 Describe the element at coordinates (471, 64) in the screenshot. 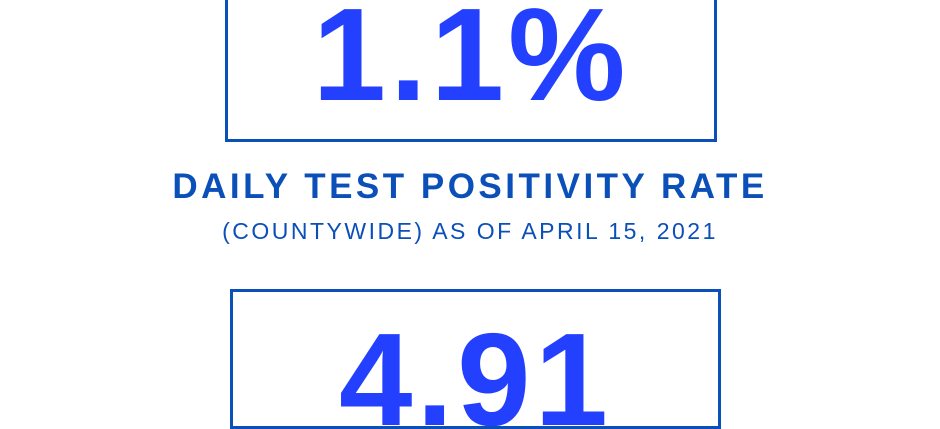

I see `positivity-rate-value: 1.1%` at that location.